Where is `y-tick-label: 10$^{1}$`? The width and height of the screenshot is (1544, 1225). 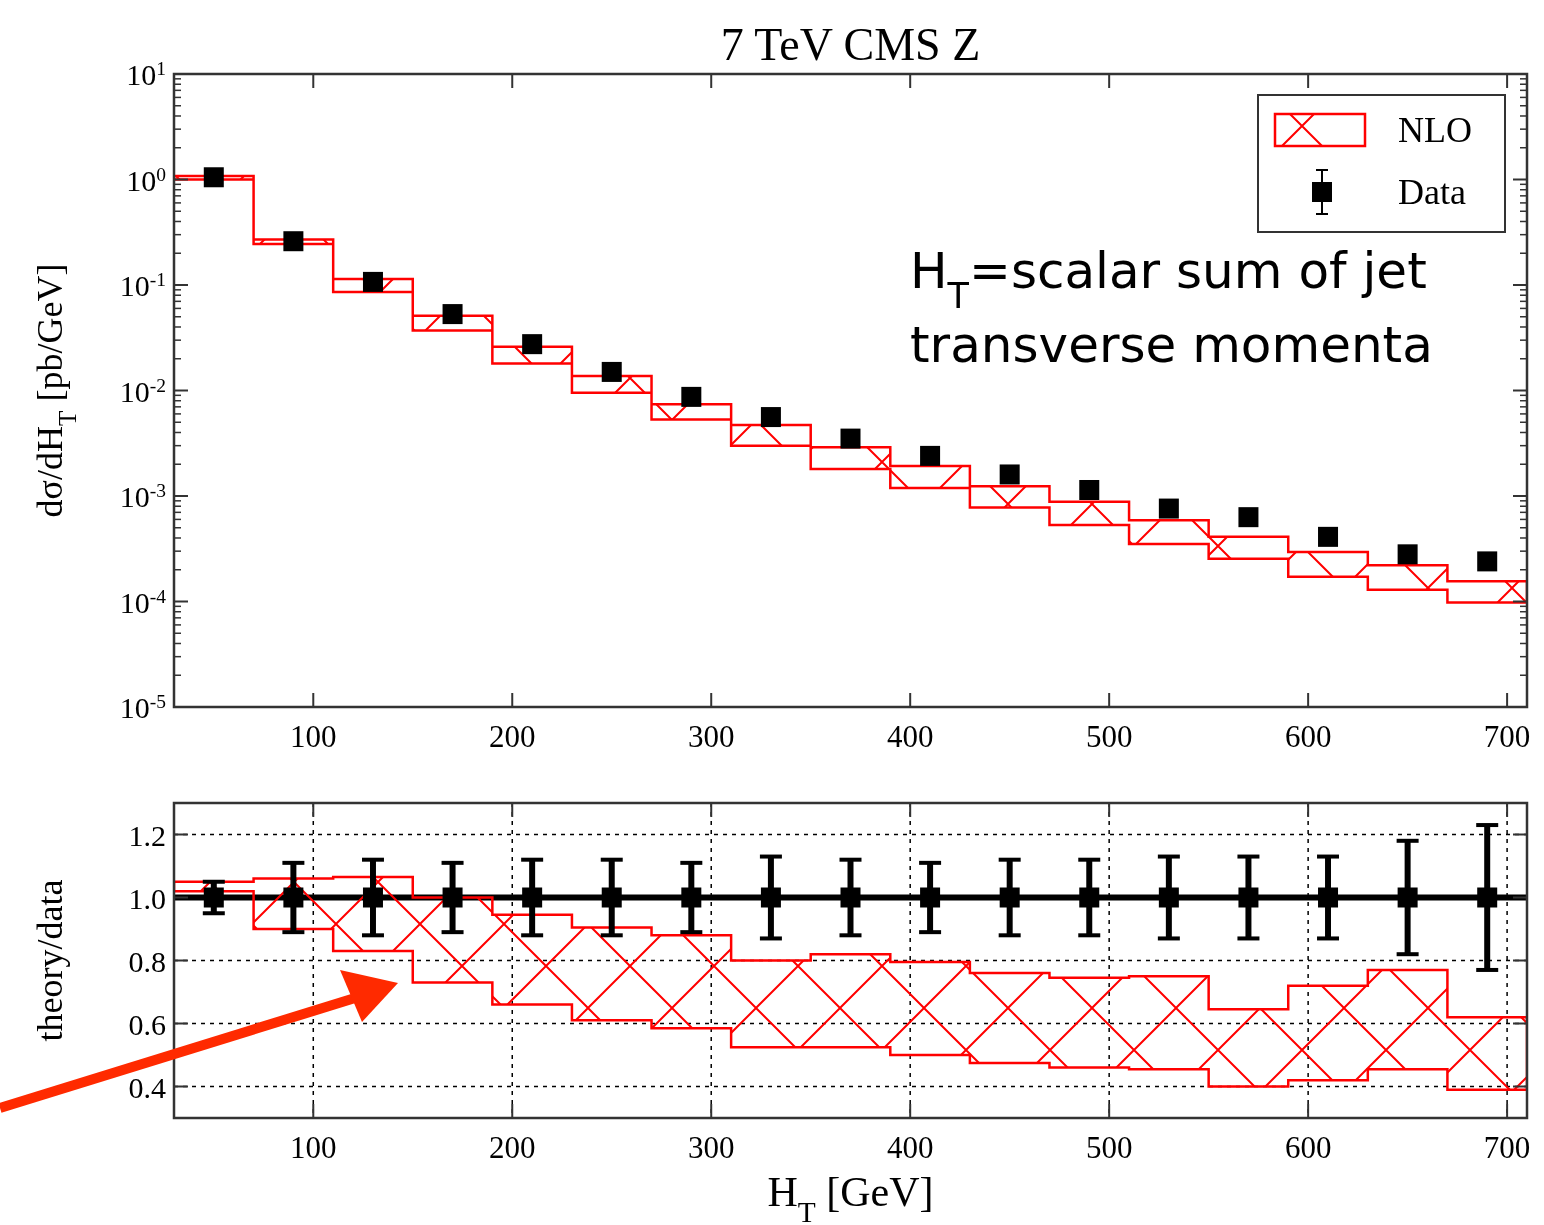
y-tick-label: 10$^{1}$ is located at coordinates (146, 74).